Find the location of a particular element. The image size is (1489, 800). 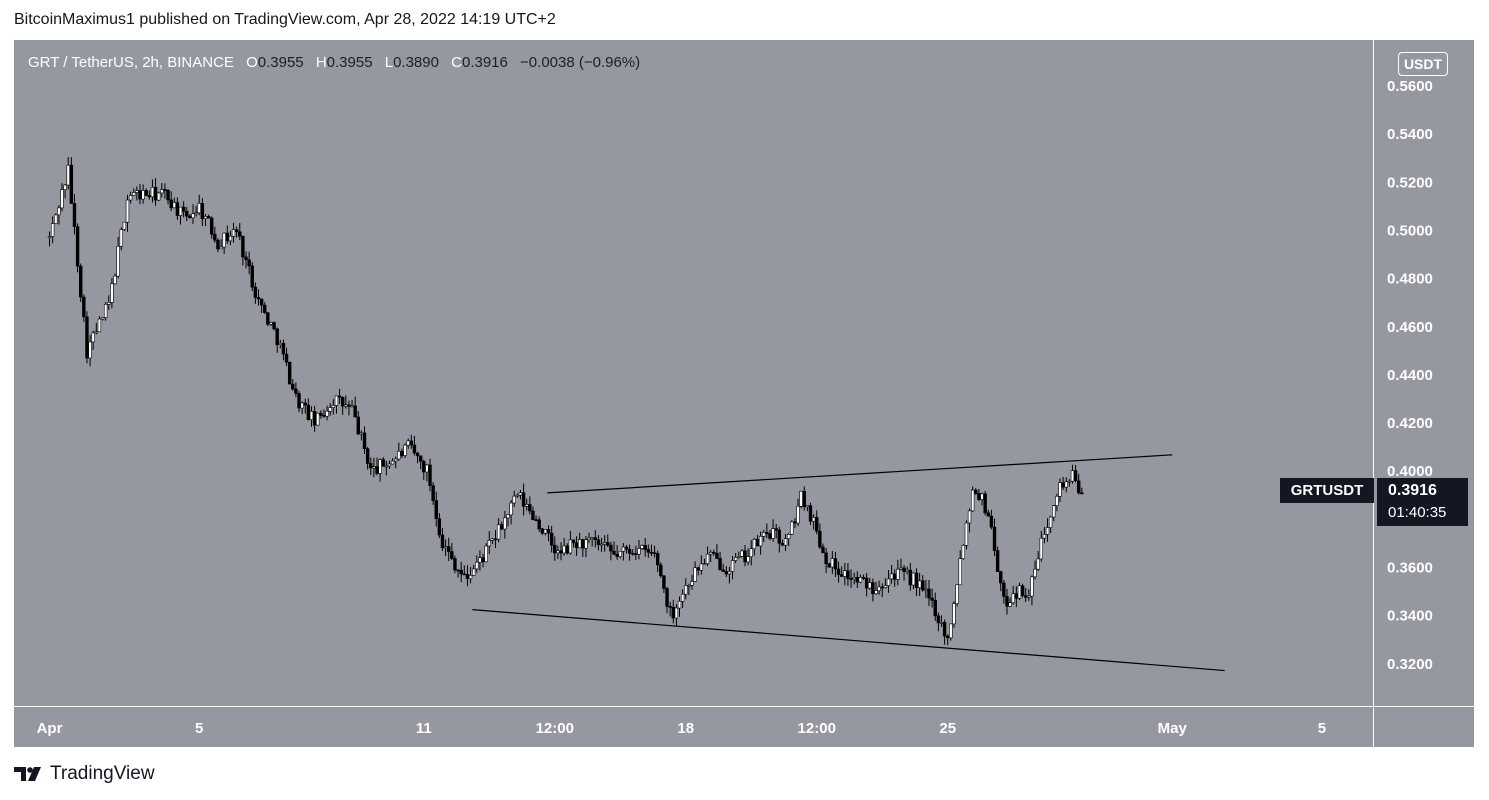

high-label: H is located at coordinates (321, 62).